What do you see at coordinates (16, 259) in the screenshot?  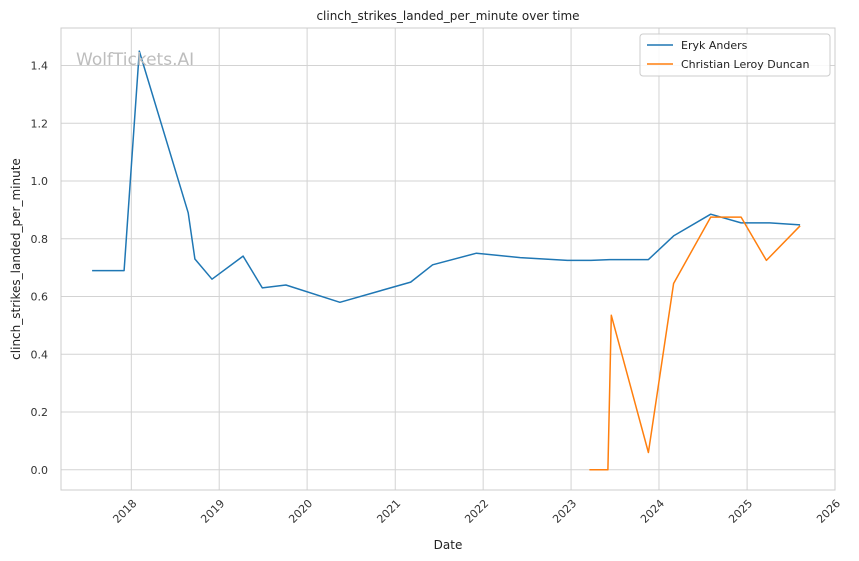 I see `y-axis-title: clinch_strikes_landed_per_minute` at bounding box center [16, 259].